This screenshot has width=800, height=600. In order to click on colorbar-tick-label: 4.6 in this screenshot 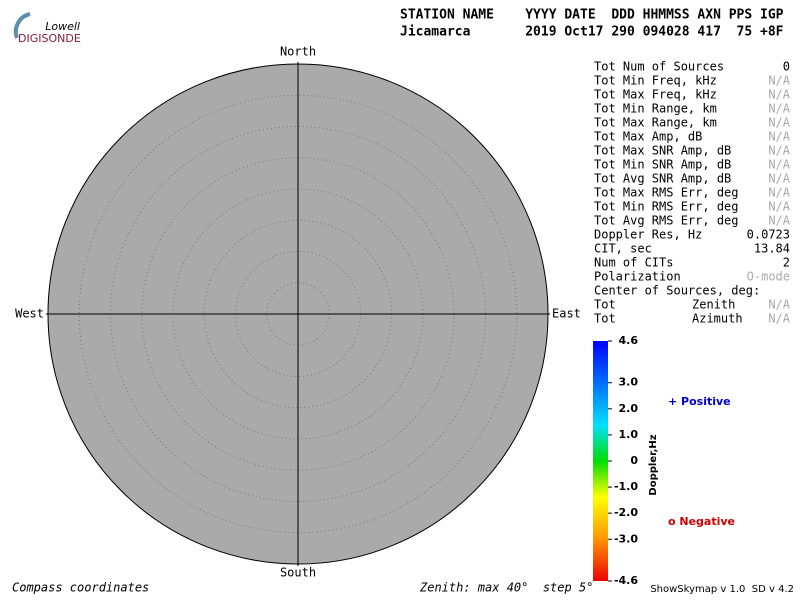, I will do `click(629, 340)`.